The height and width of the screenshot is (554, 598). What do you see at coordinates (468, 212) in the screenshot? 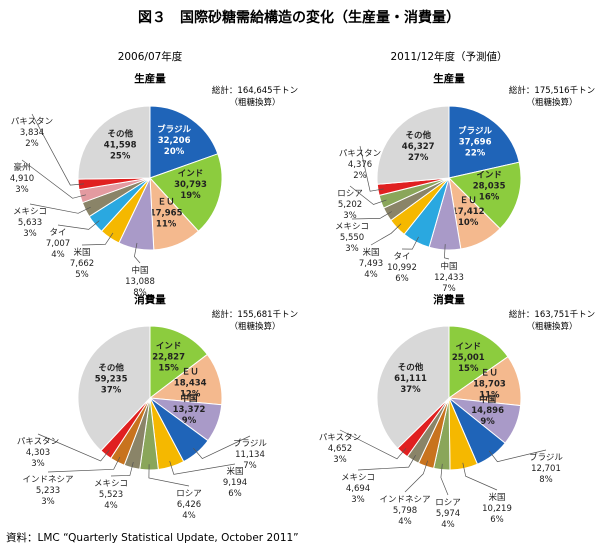
I see `slice-label-value: 17,412` at bounding box center [468, 212].